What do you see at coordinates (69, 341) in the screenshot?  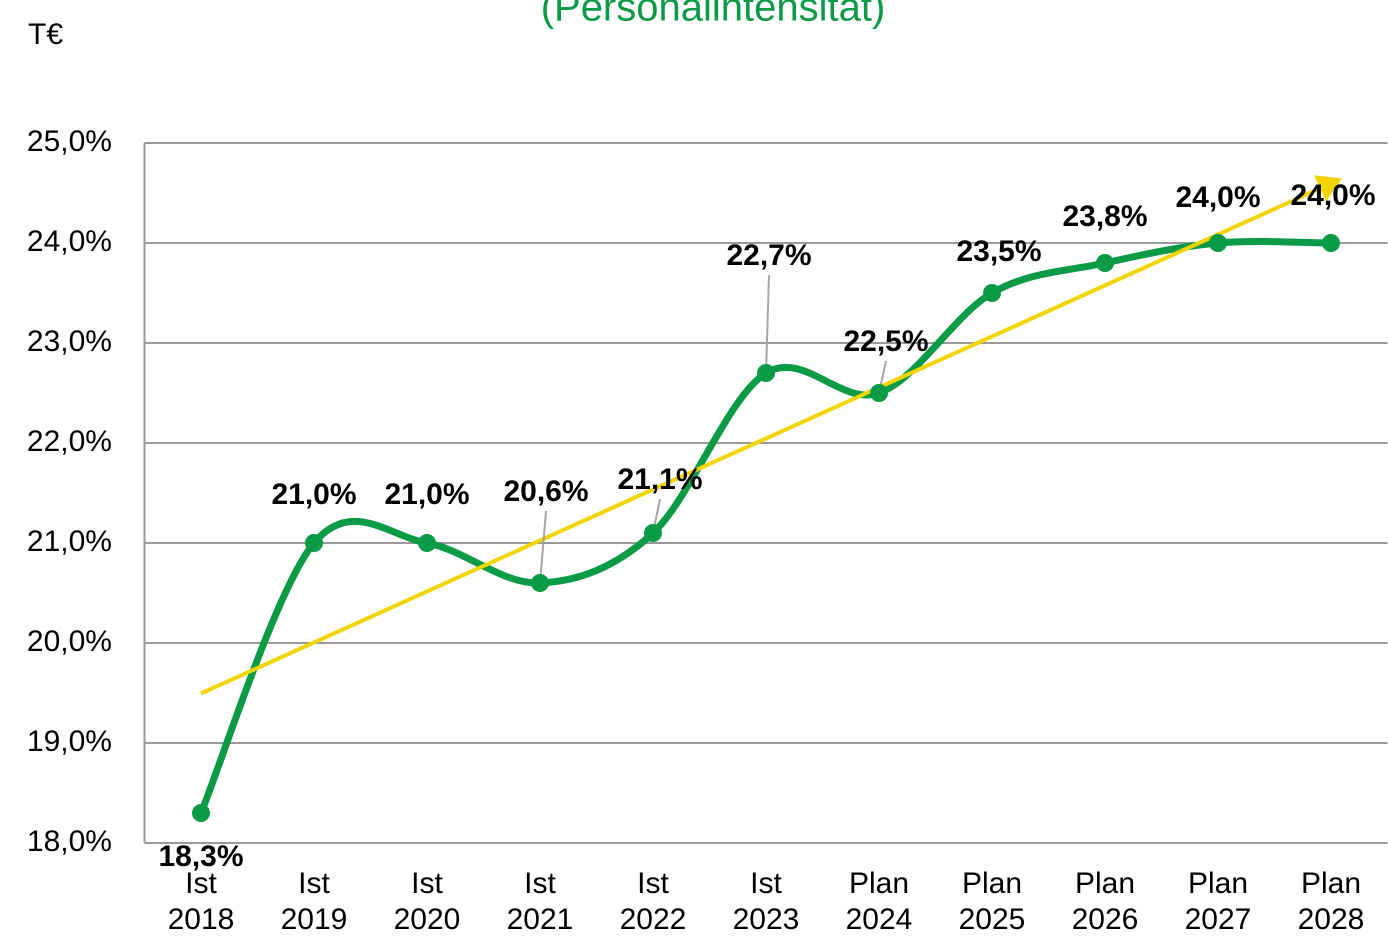 I see `y-tick-label: 23,0%` at bounding box center [69, 341].